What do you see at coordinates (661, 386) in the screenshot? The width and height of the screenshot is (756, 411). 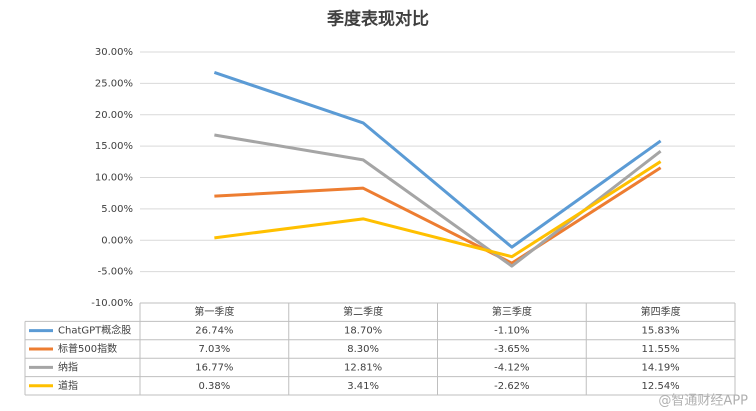 I see `table-cell: 12.54%` at bounding box center [661, 386].